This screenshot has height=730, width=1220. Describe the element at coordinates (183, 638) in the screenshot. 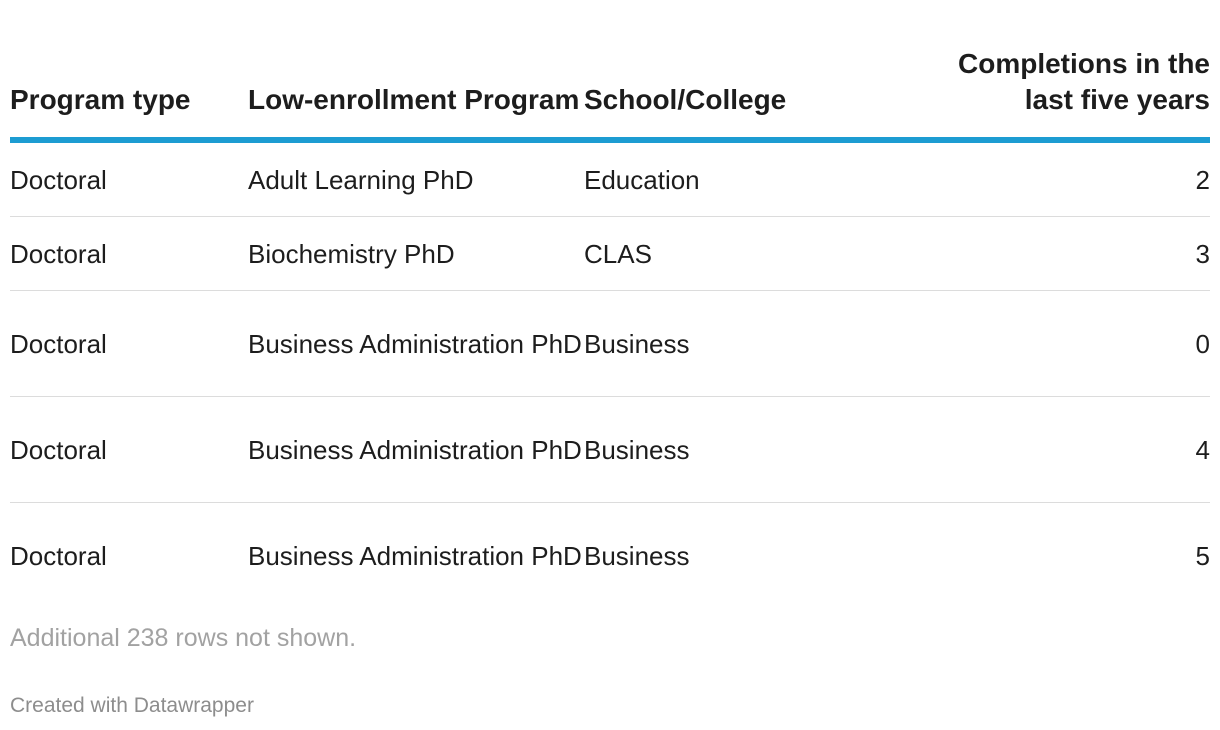

I see `table-notes: Additional 238 rows not shown.` at that location.